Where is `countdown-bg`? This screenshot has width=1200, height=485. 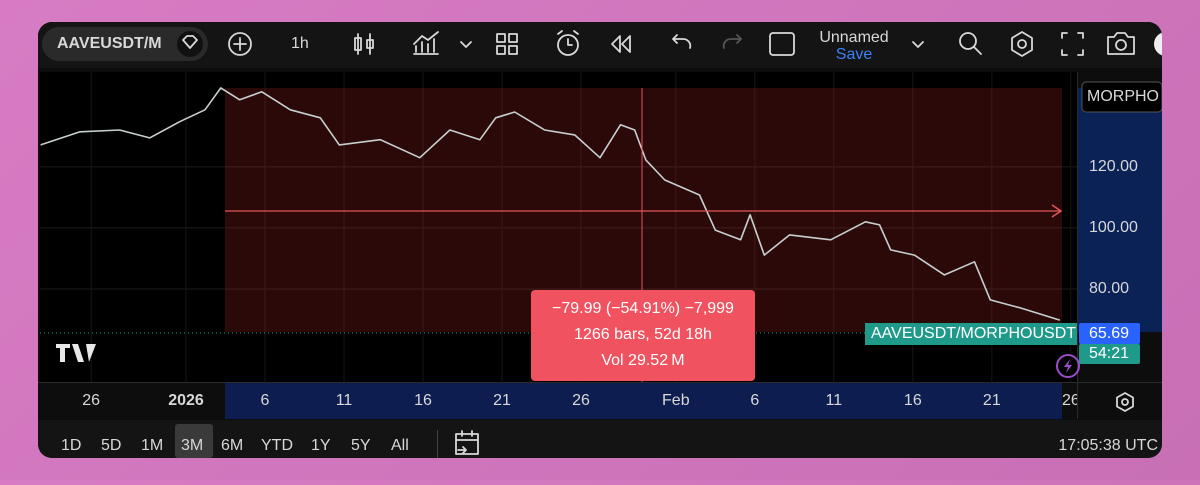 countdown-bg is located at coordinates (1109, 354).